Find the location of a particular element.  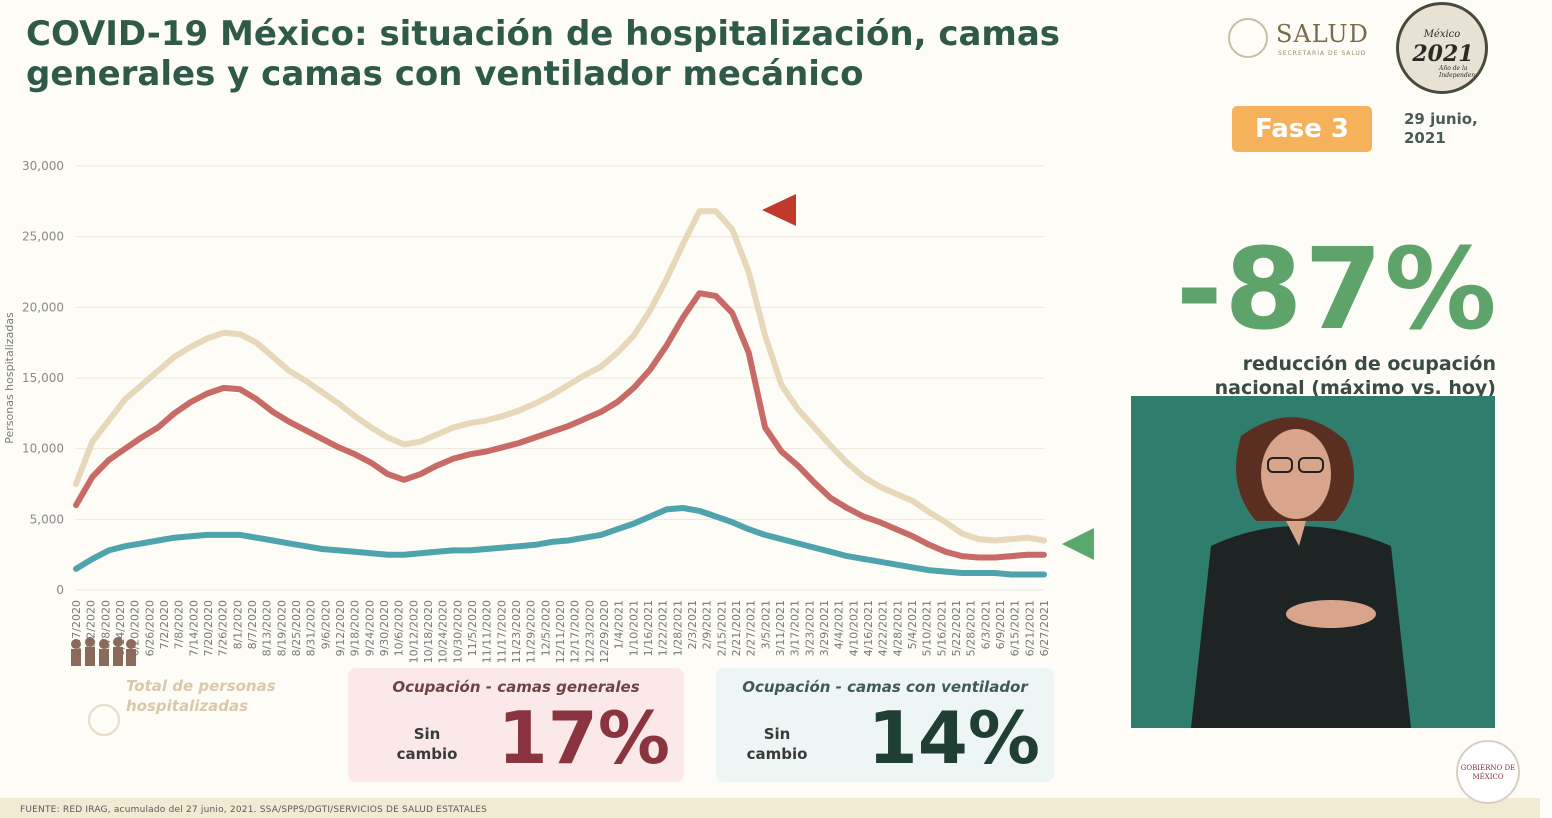

x-tick-label: 7/8/2020 is located at coordinates (179, 624).